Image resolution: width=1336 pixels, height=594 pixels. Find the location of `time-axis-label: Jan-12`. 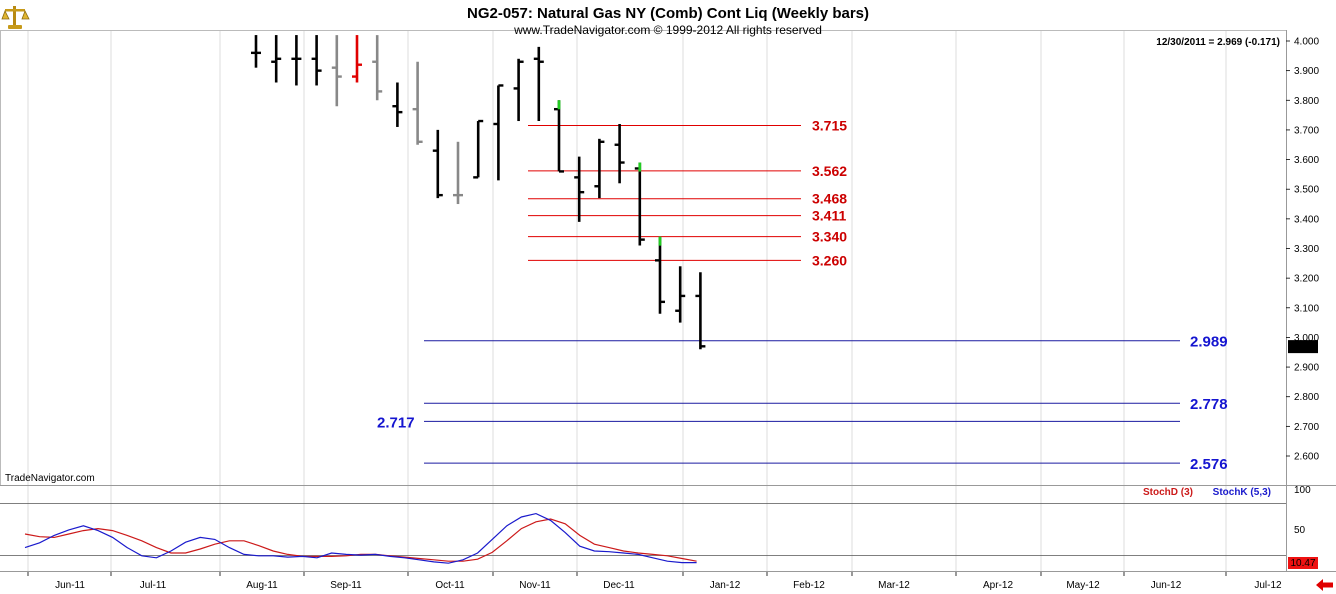

time-axis-label: Jan-12 is located at coordinates (725, 585).